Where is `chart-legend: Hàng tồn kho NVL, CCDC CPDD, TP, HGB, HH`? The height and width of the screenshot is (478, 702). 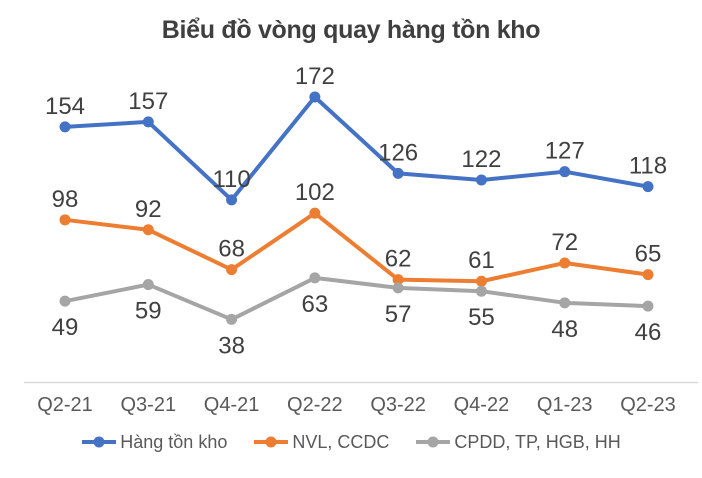
chart-legend: Hàng tồn kho NVL, CCDC CPDD, TP, HGB, HH is located at coordinates (351, 442).